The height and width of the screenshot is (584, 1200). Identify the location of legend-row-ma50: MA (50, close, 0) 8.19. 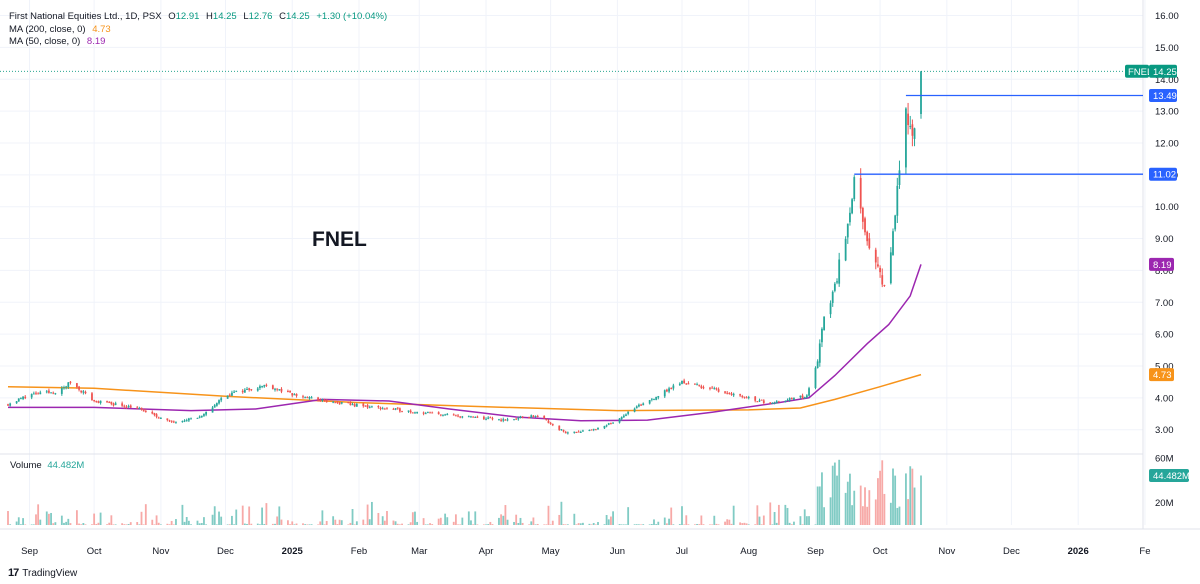
(198, 42).